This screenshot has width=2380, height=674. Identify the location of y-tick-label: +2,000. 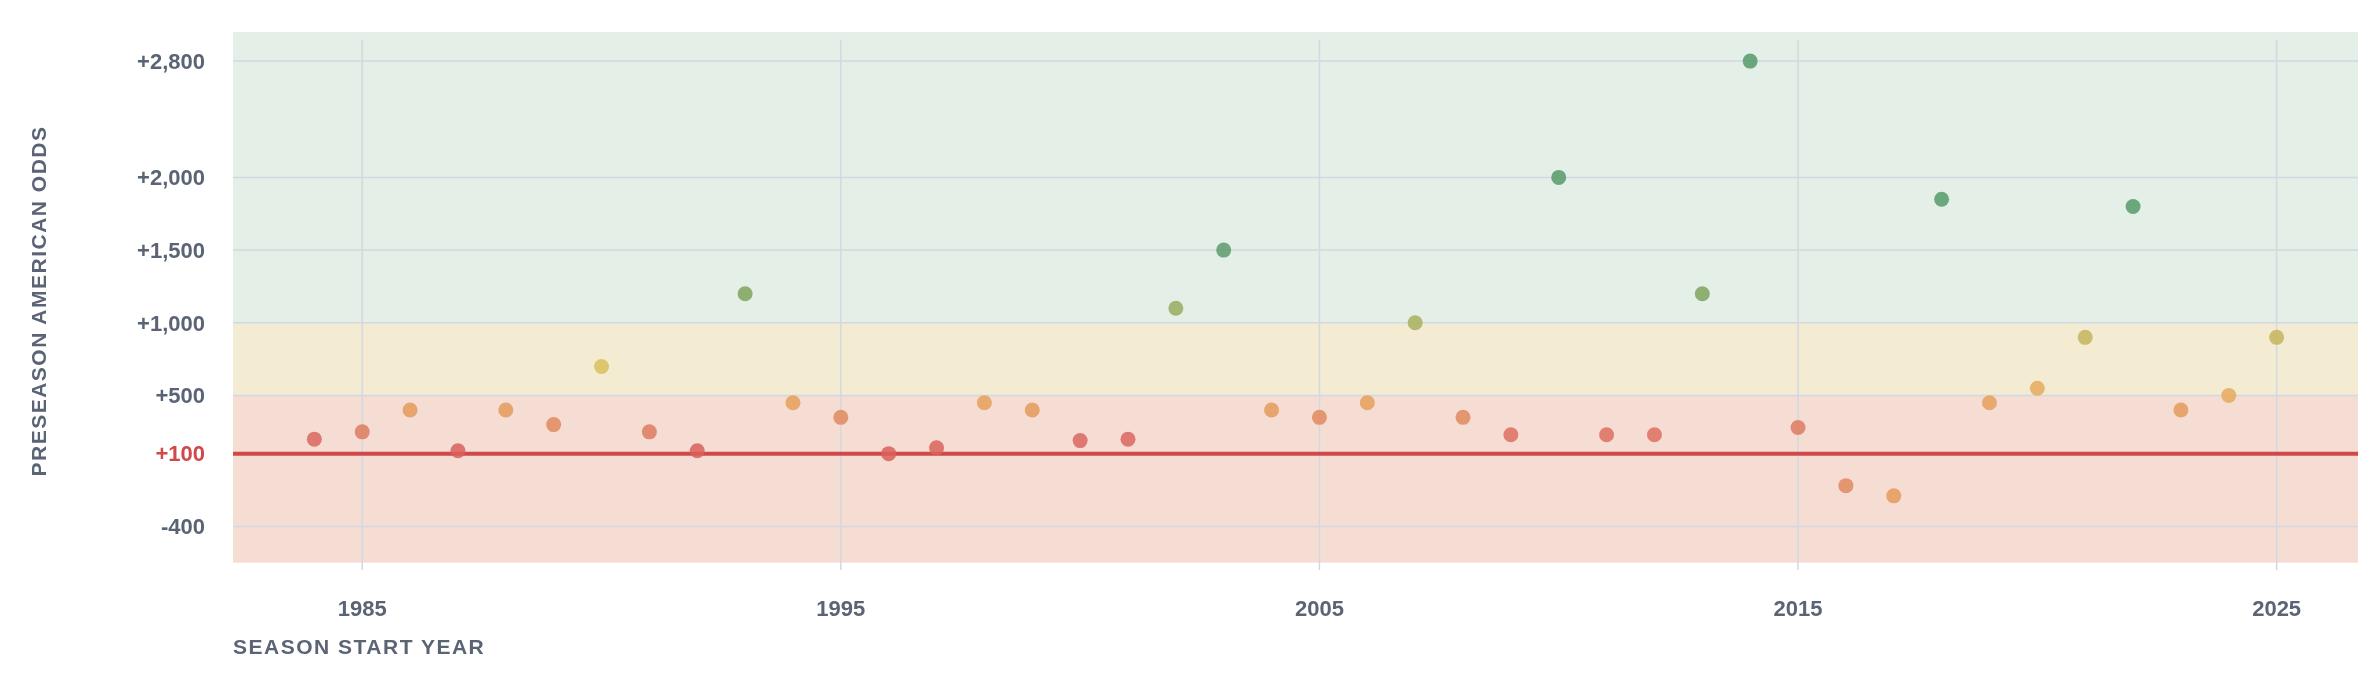
(171, 178).